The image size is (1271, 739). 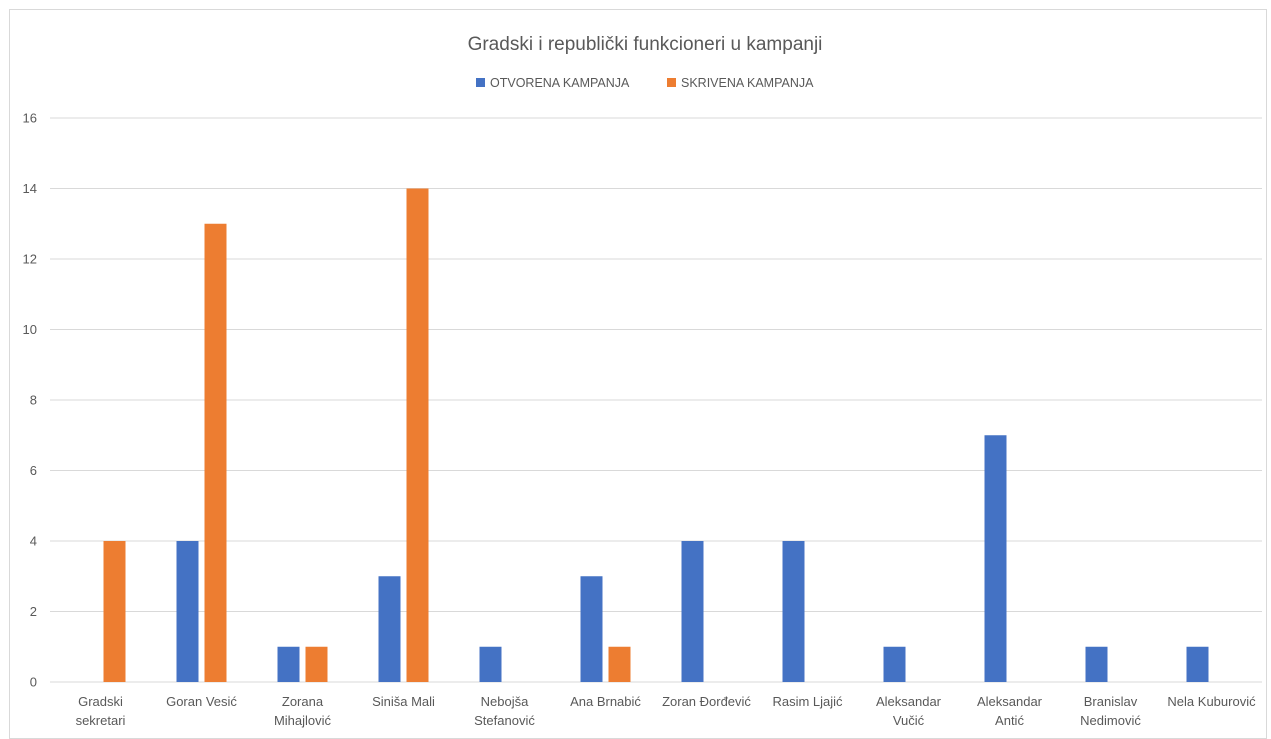 What do you see at coordinates (33, 682) in the screenshot?
I see `y-tick-label: 0` at bounding box center [33, 682].